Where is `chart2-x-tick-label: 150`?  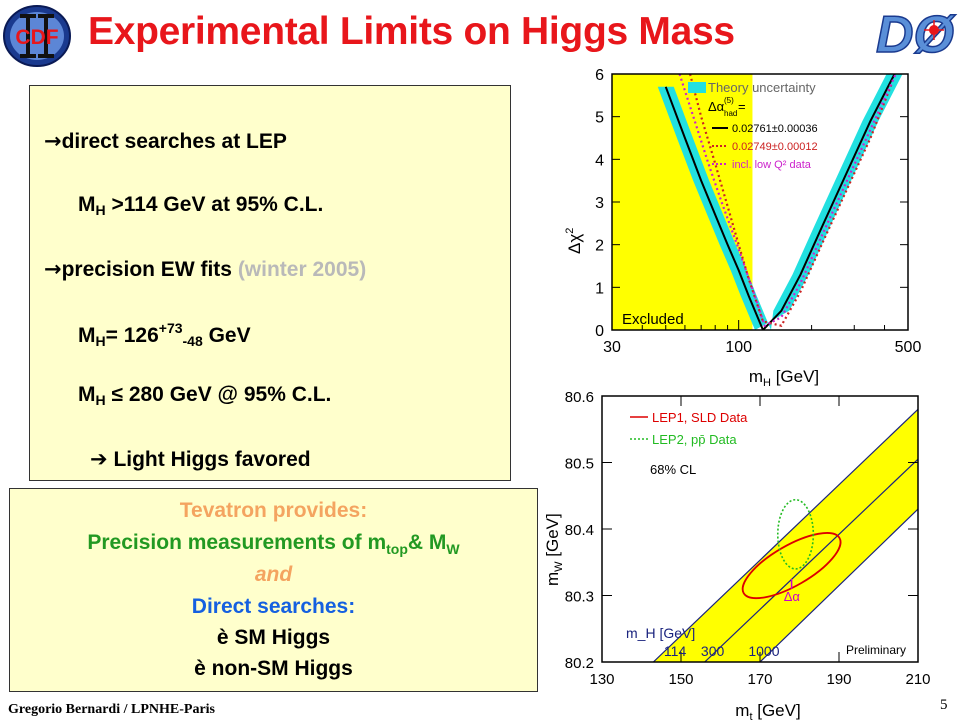
chart2-x-tick-label: 150 is located at coordinates (680, 679).